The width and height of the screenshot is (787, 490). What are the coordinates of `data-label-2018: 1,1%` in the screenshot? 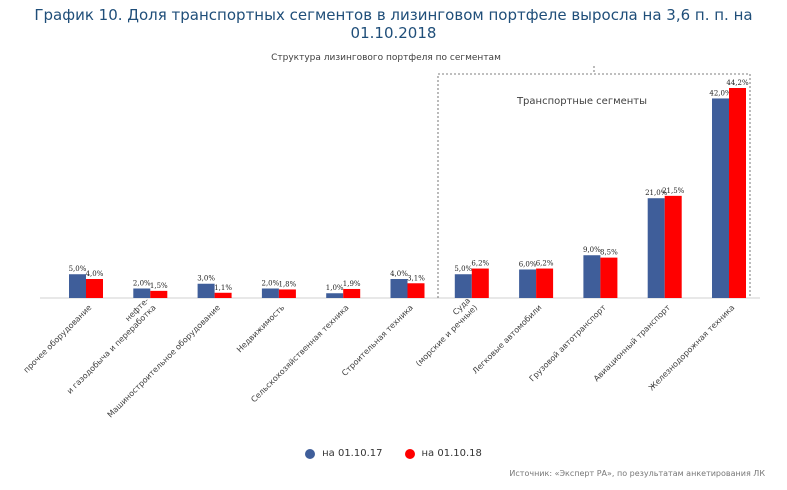 It's located at (223, 288).